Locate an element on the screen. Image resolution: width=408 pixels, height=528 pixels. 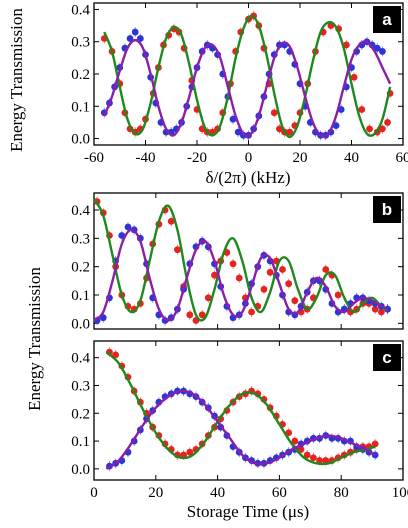
panel-label: b is located at coordinates (387, 209).